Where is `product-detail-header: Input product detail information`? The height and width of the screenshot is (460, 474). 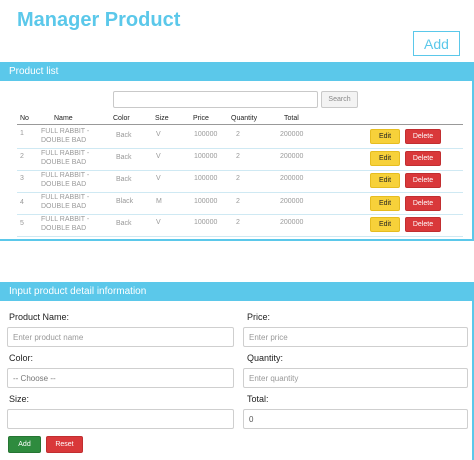 product-detail-header: Input product detail information is located at coordinates (236, 291).